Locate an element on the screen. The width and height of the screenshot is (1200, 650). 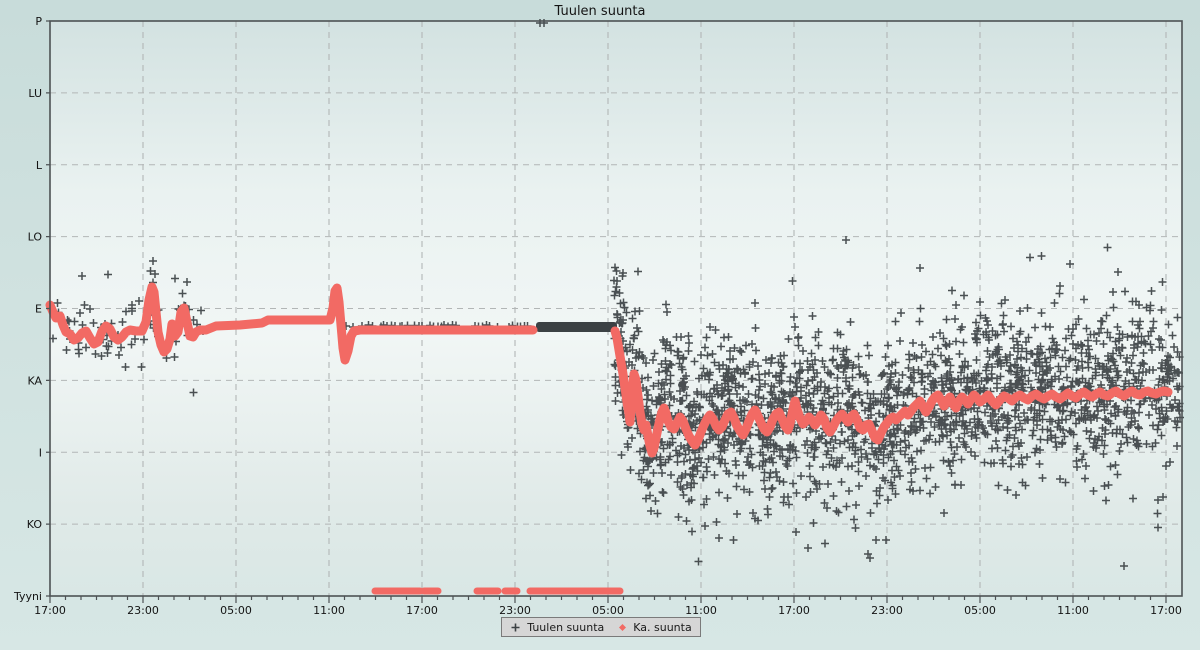
y-axis-label: KO is located at coordinates (35, 524).